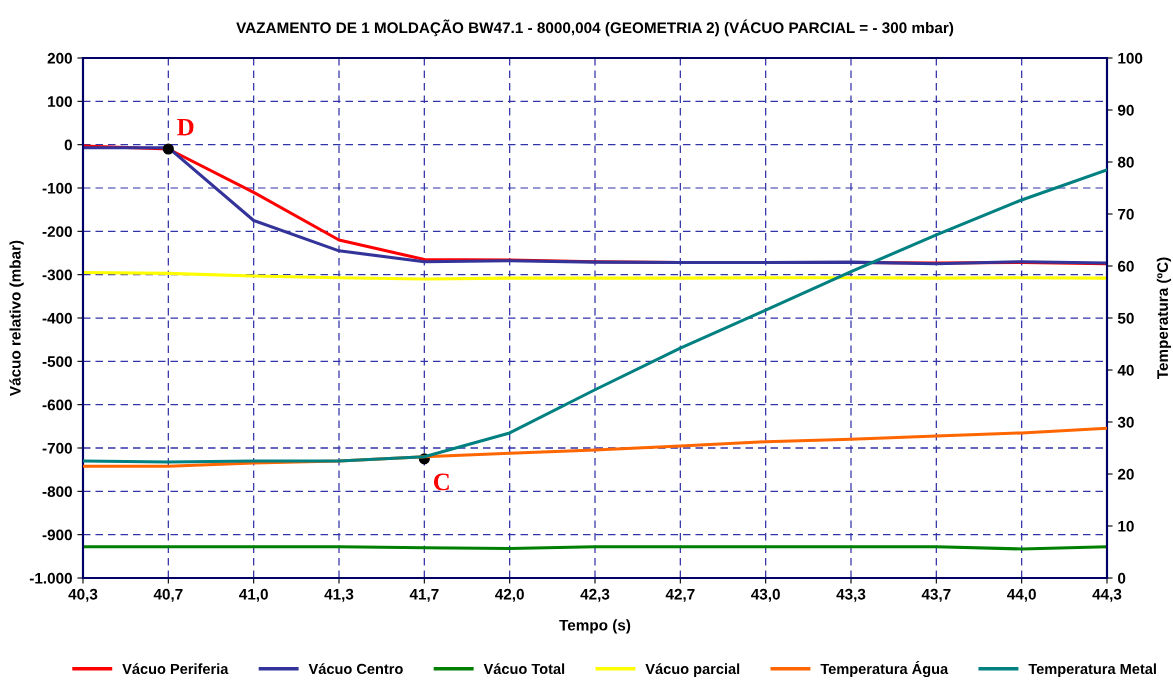  I want to click on y2-tick-label: 90, so click(1125, 110).